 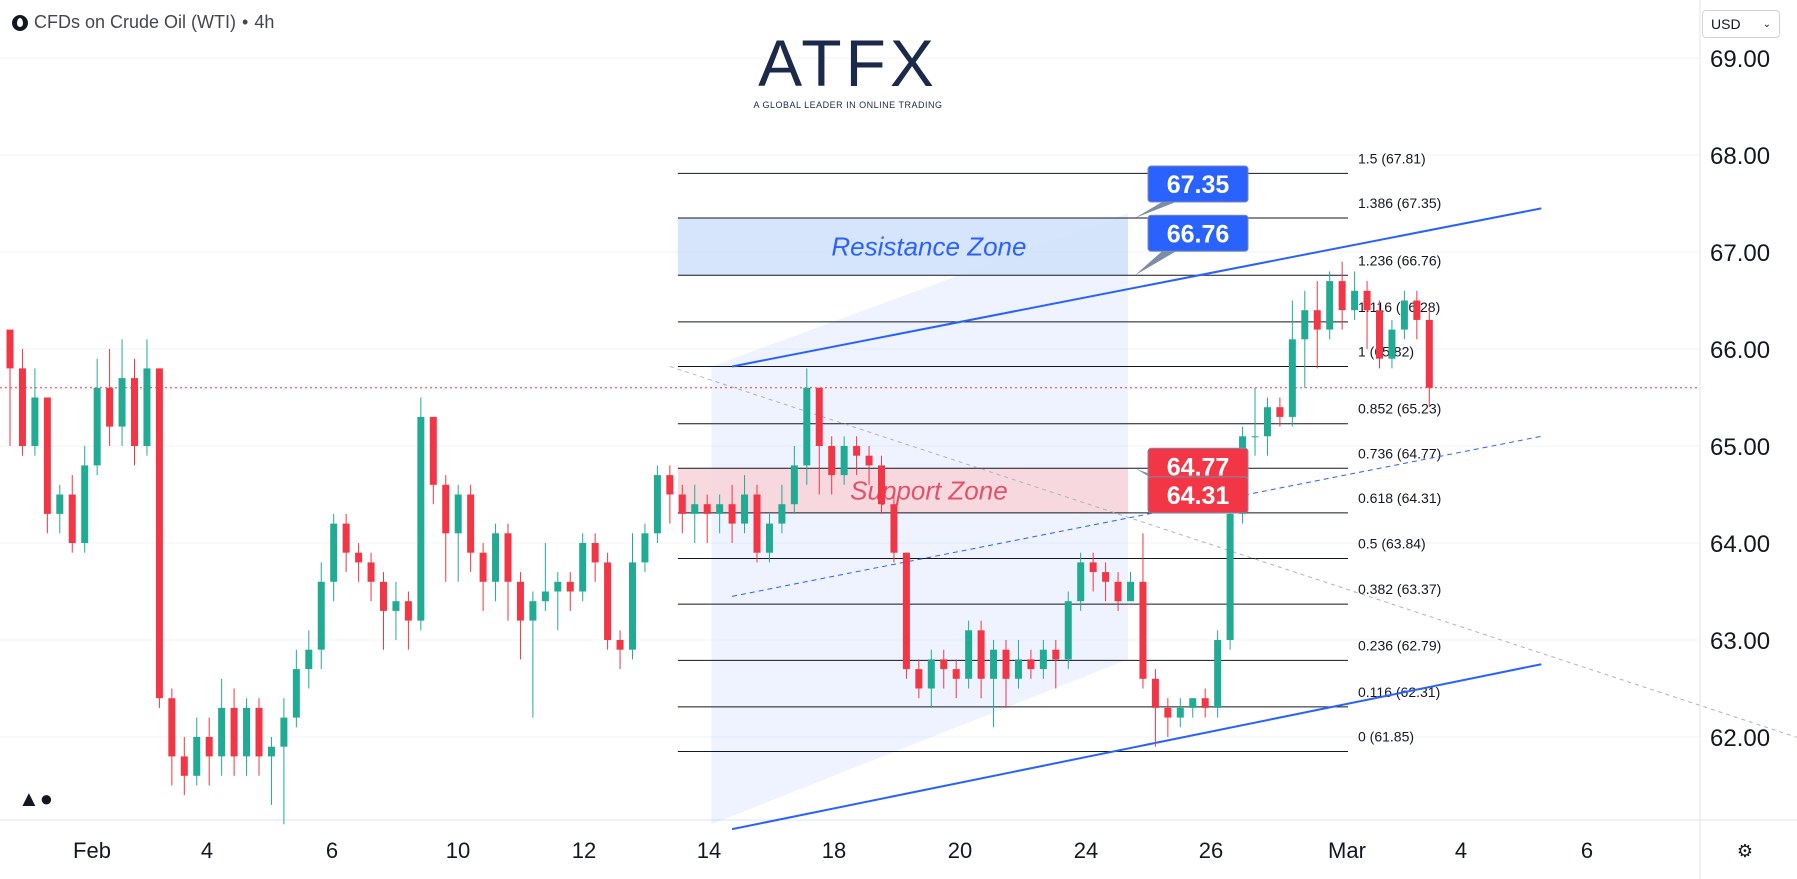 I want to click on currency-value: USD, so click(x=1726, y=24).